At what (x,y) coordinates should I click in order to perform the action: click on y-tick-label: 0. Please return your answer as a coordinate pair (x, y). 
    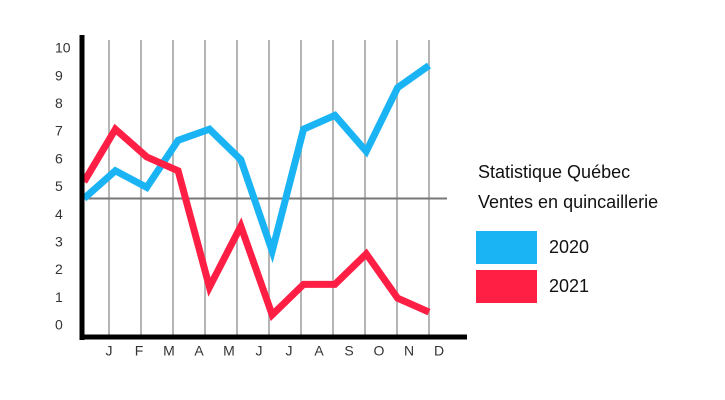
    Looking at the image, I should click on (59, 325).